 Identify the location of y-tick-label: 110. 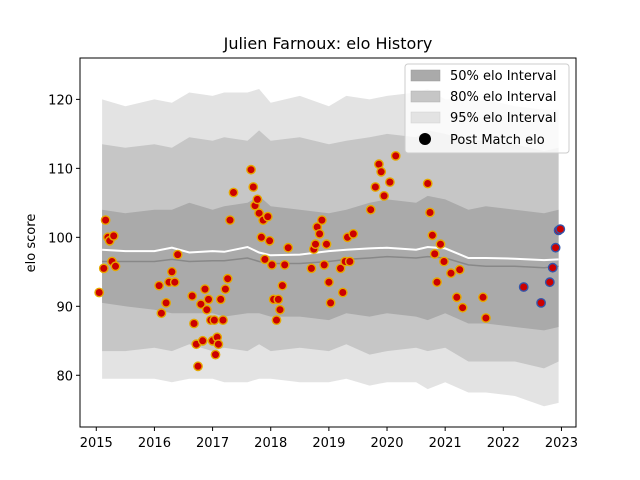
(60, 169).